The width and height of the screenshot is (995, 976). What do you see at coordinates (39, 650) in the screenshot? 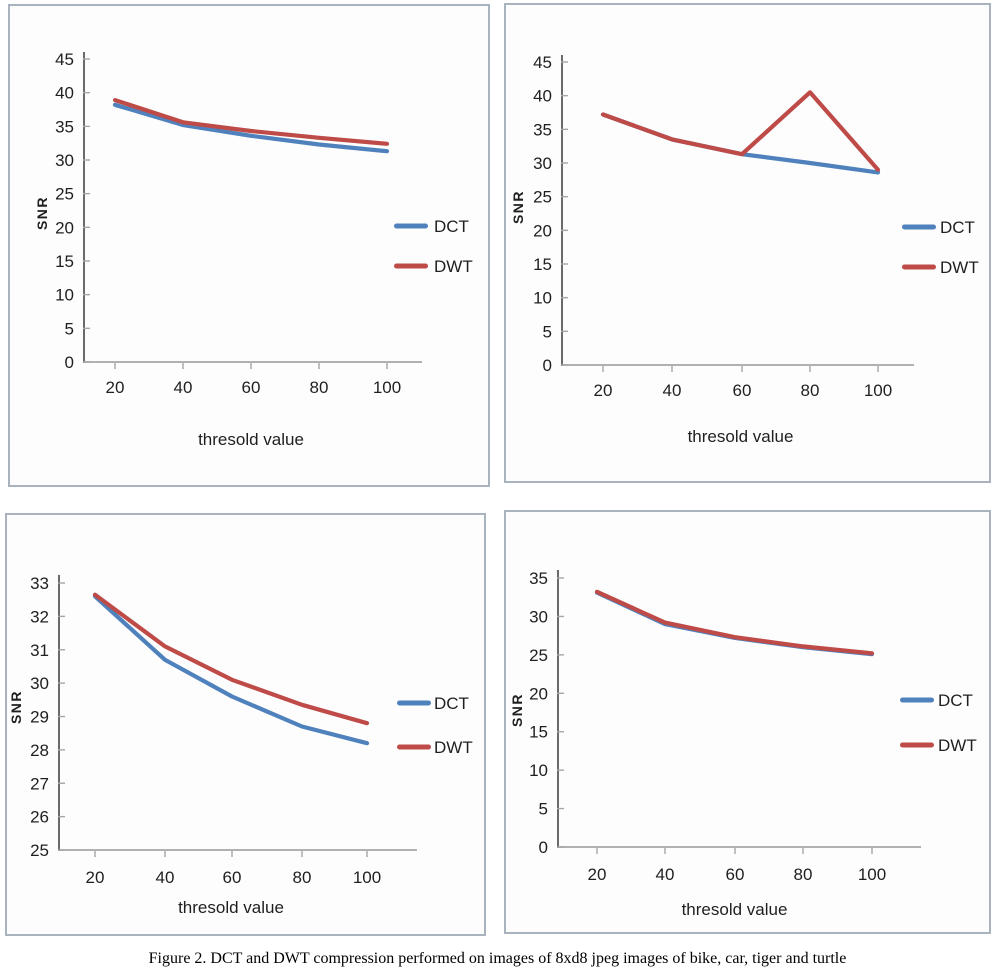
I see `y-tick-label: 31` at bounding box center [39, 650].